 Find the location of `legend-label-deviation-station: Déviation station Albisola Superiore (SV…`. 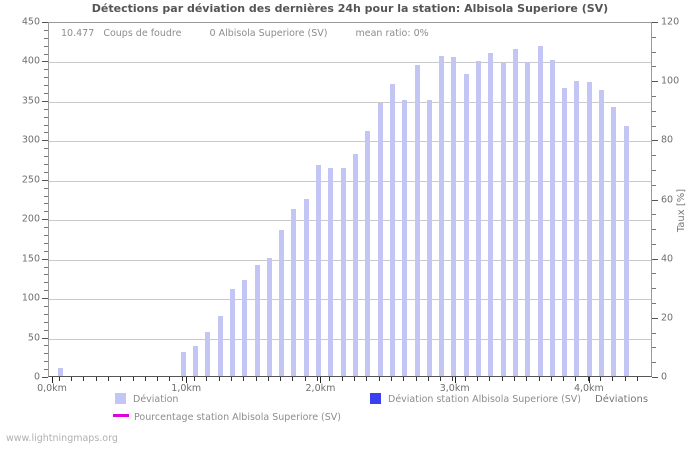

legend-label-deviation-station: Déviation station Albisola Superiore (SV… is located at coordinates (485, 399).